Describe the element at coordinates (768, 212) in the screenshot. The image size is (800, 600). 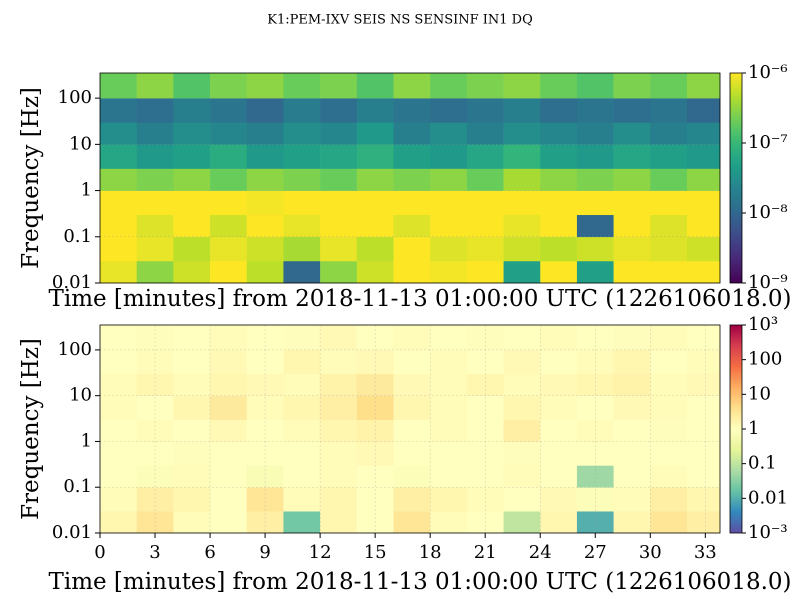
I see `colorbar-tick-label: 10⁻⁸` at that location.